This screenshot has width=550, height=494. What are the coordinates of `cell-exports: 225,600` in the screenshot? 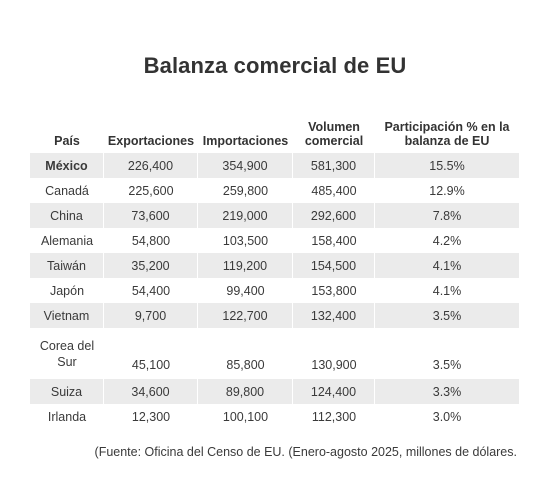 It's located at (151, 190).